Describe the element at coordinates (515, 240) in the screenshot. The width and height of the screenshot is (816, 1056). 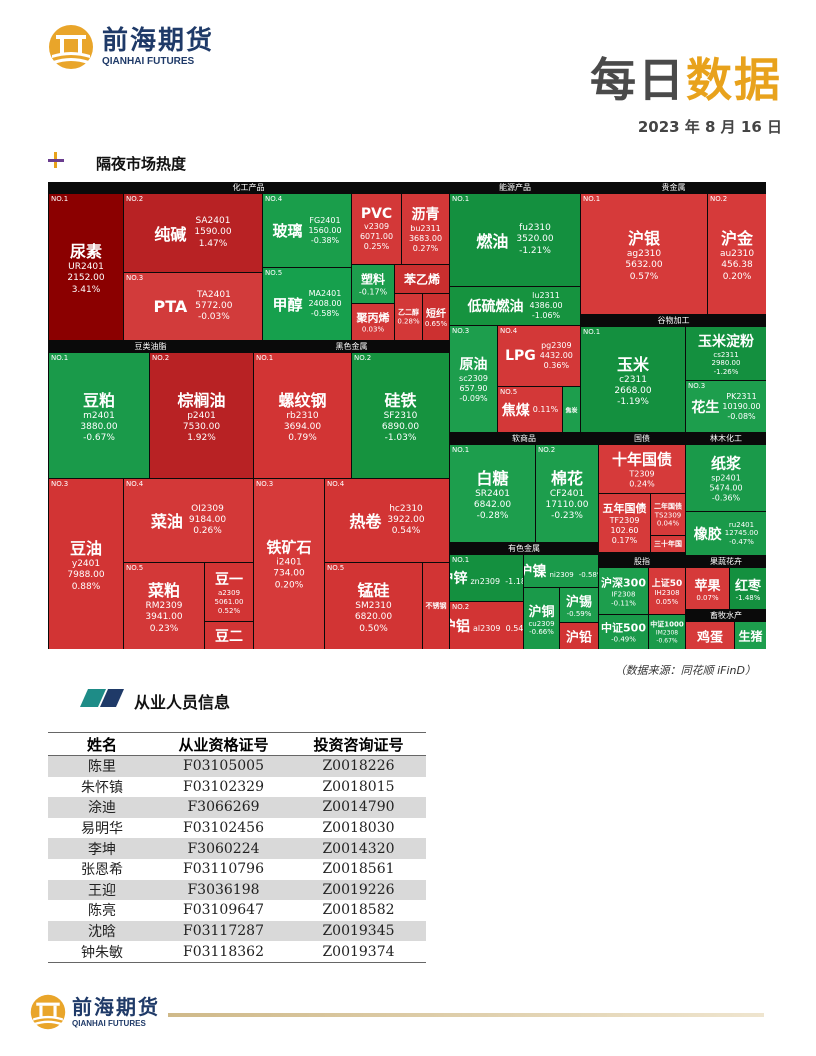
I see `heatmap-tile-fuel-oil: NO.1 燃油 fu2310 3520.00 -1.21%` at that location.